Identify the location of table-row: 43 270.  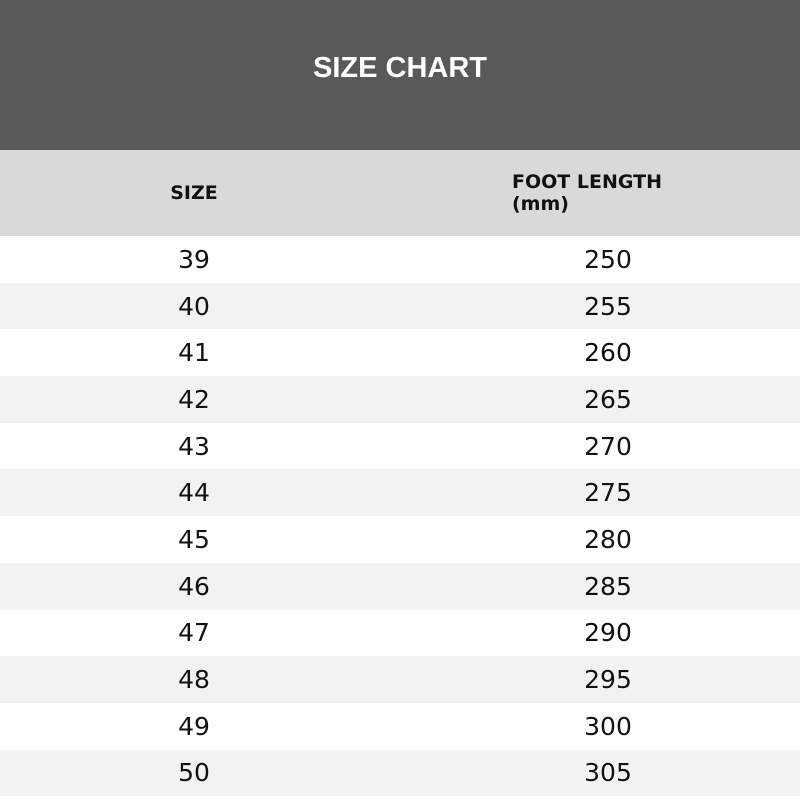
(400, 446).